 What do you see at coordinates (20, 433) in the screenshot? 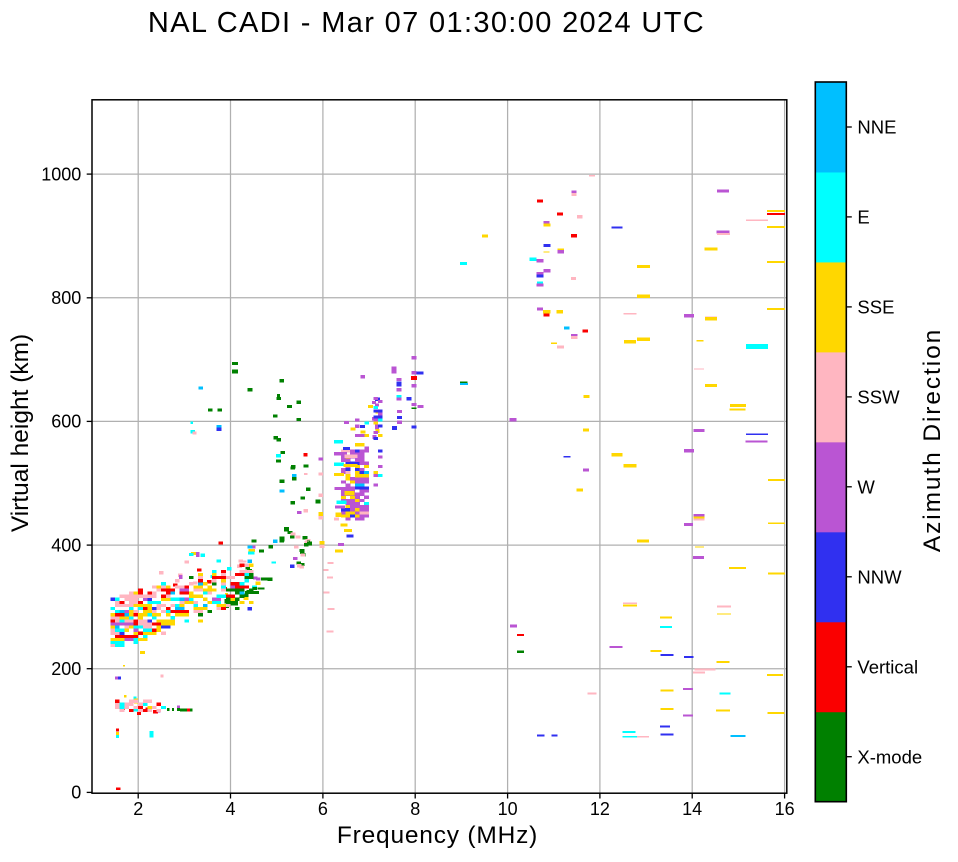
I see `svg-text: Virtual height (km)` at bounding box center [20, 433].